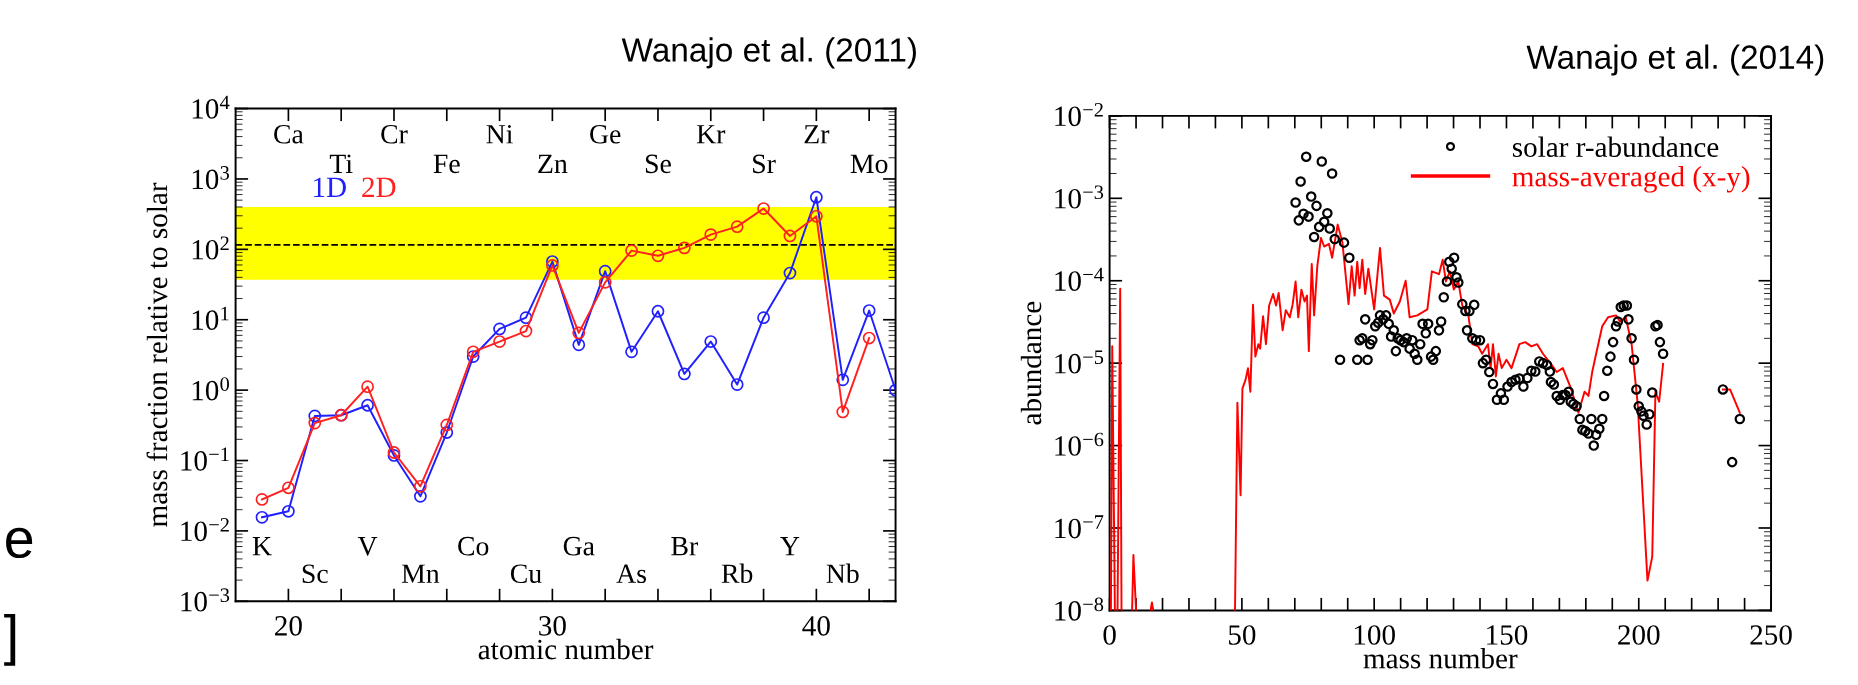 This screenshot has height=685, width=1858. What do you see at coordinates (711, 134) in the screenshot?
I see `annotation: Kr` at bounding box center [711, 134].